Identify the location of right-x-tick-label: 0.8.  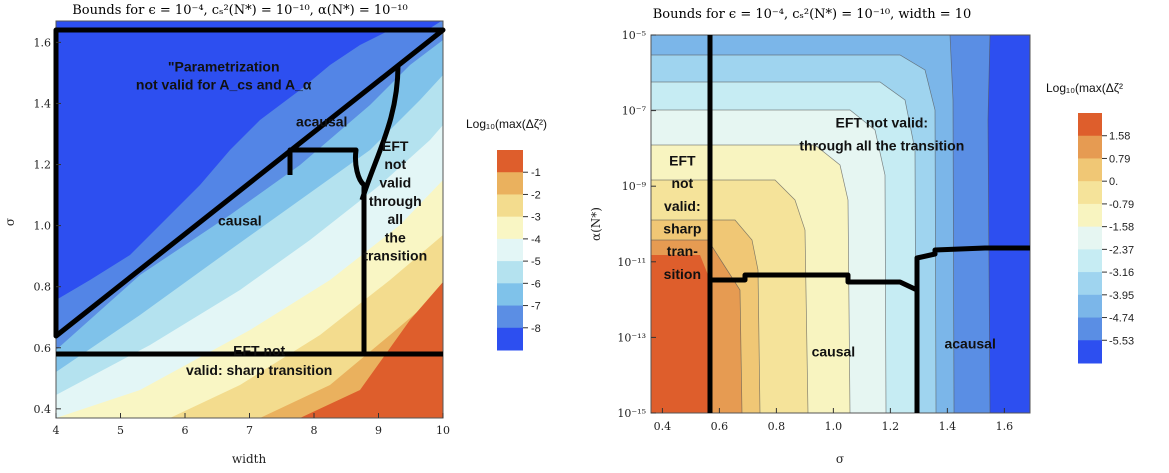
(777, 426).